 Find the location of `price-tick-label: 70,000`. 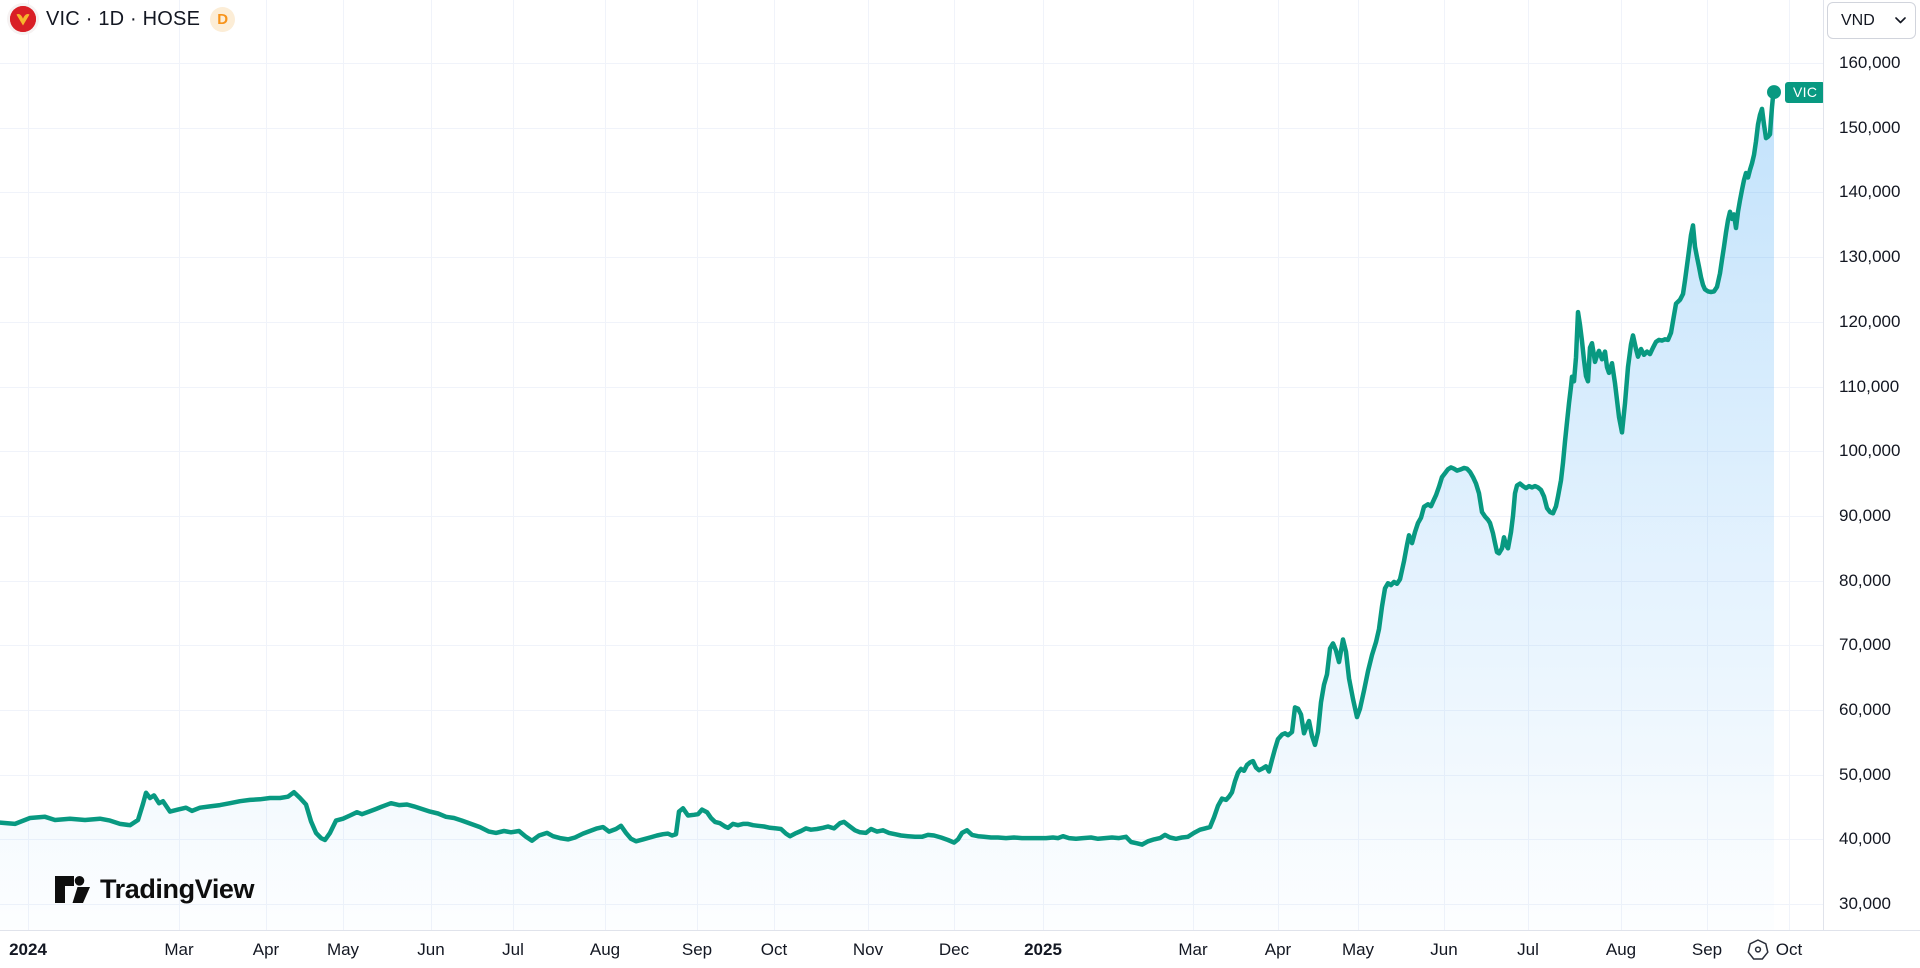

price-tick-label: 70,000 is located at coordinates (1865, 645).